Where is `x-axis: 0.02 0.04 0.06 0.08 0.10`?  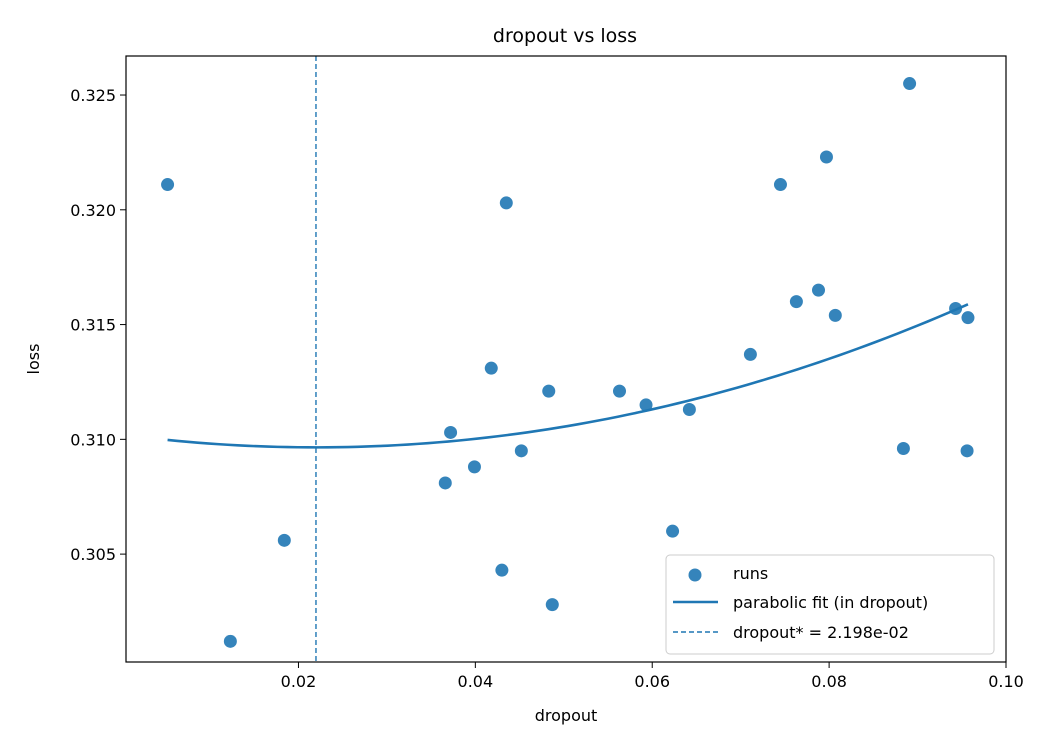
x-axis: 0.02 0.04 0.06 0.08 0.10 is located at coordinates (652, 676).